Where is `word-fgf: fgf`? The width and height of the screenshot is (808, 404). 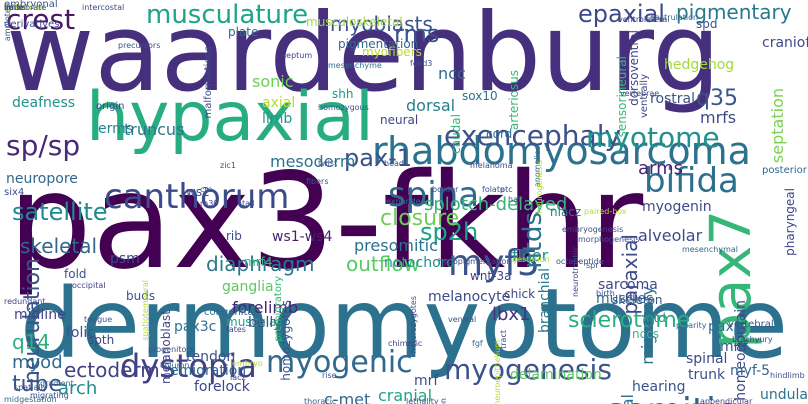
word-fgf: fgf is located at coordinates (477, 343).